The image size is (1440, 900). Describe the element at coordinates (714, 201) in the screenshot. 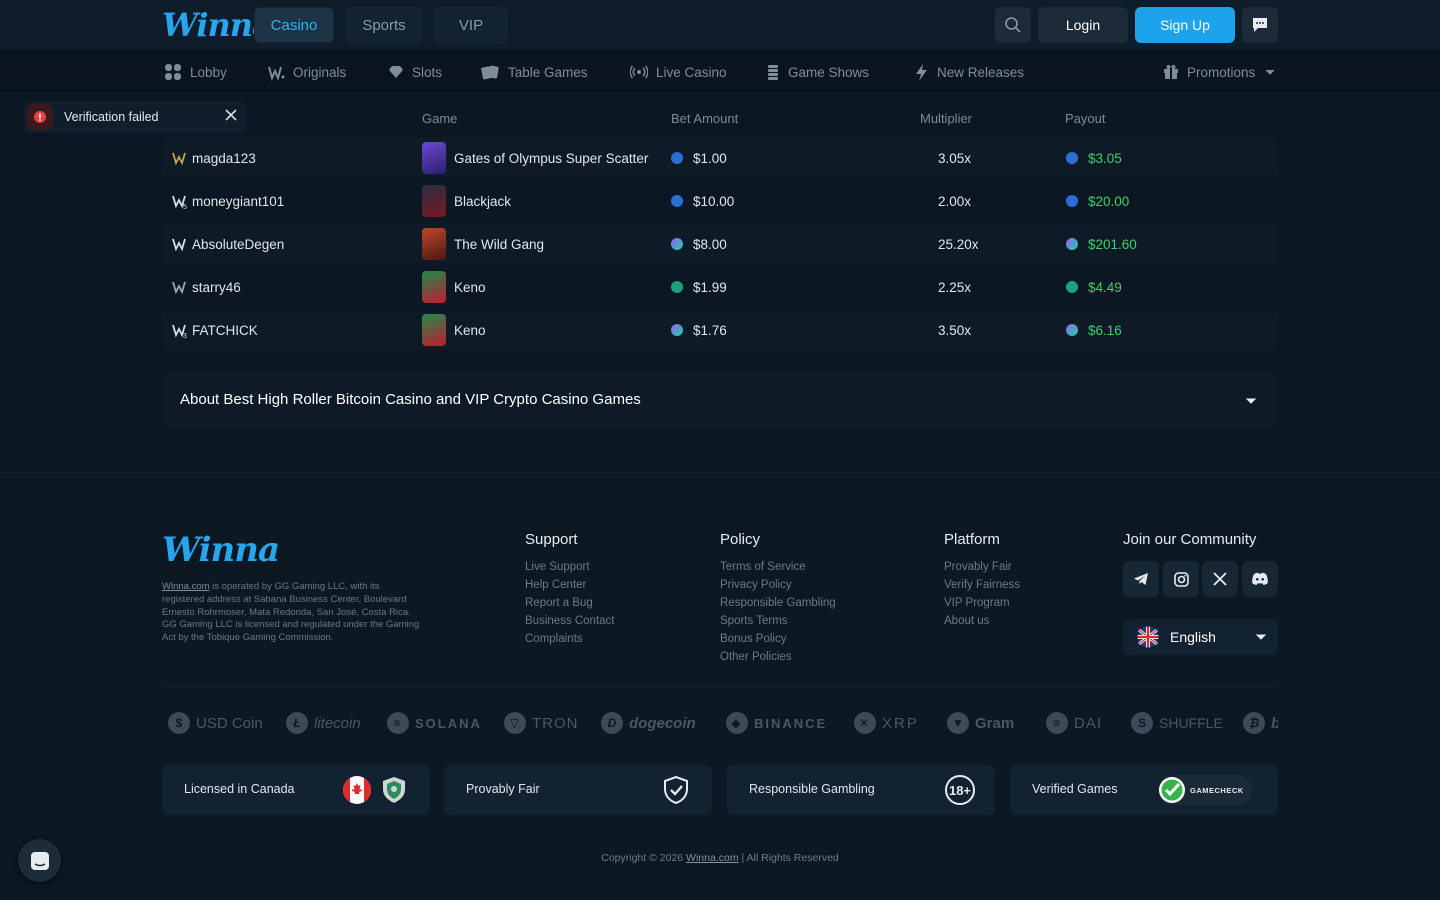

I see `bet-amount: $10.00` at that location.